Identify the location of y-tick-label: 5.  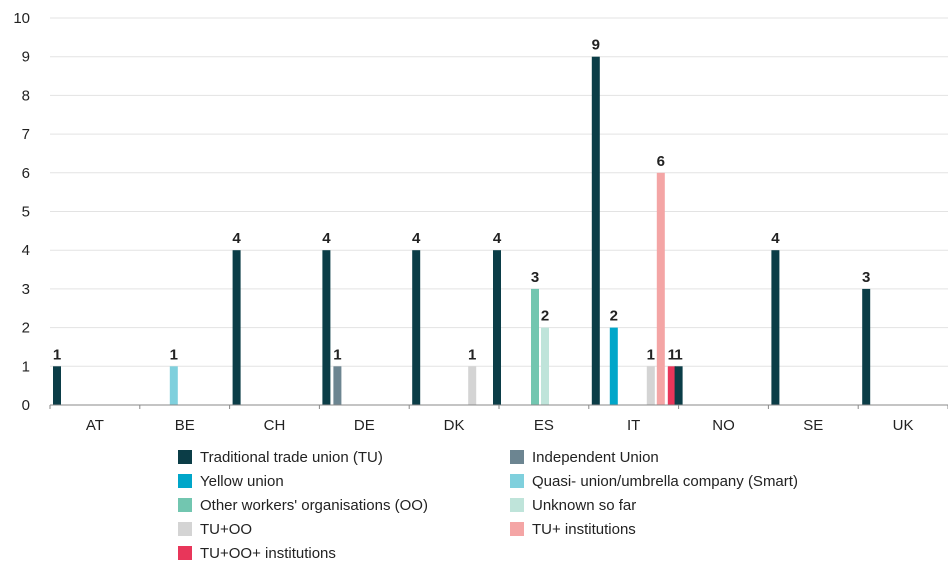
(26, 212).